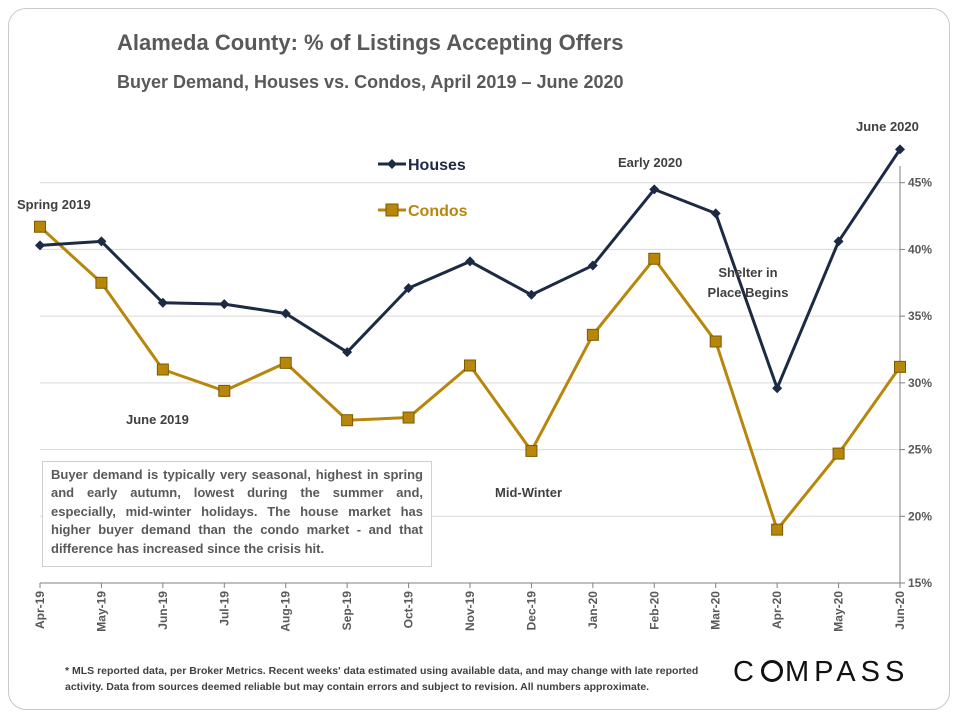  What do you see at coordinates (887, 126) in the screenshot?
I see `annotation-june-2020: June 2020` at bounding box center [887, 126].